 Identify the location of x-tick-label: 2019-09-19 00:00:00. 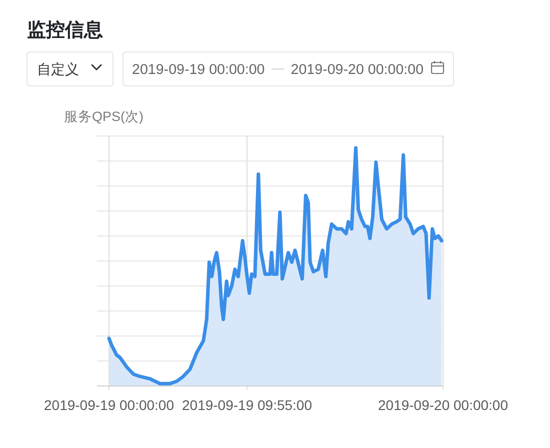
(109, 405).